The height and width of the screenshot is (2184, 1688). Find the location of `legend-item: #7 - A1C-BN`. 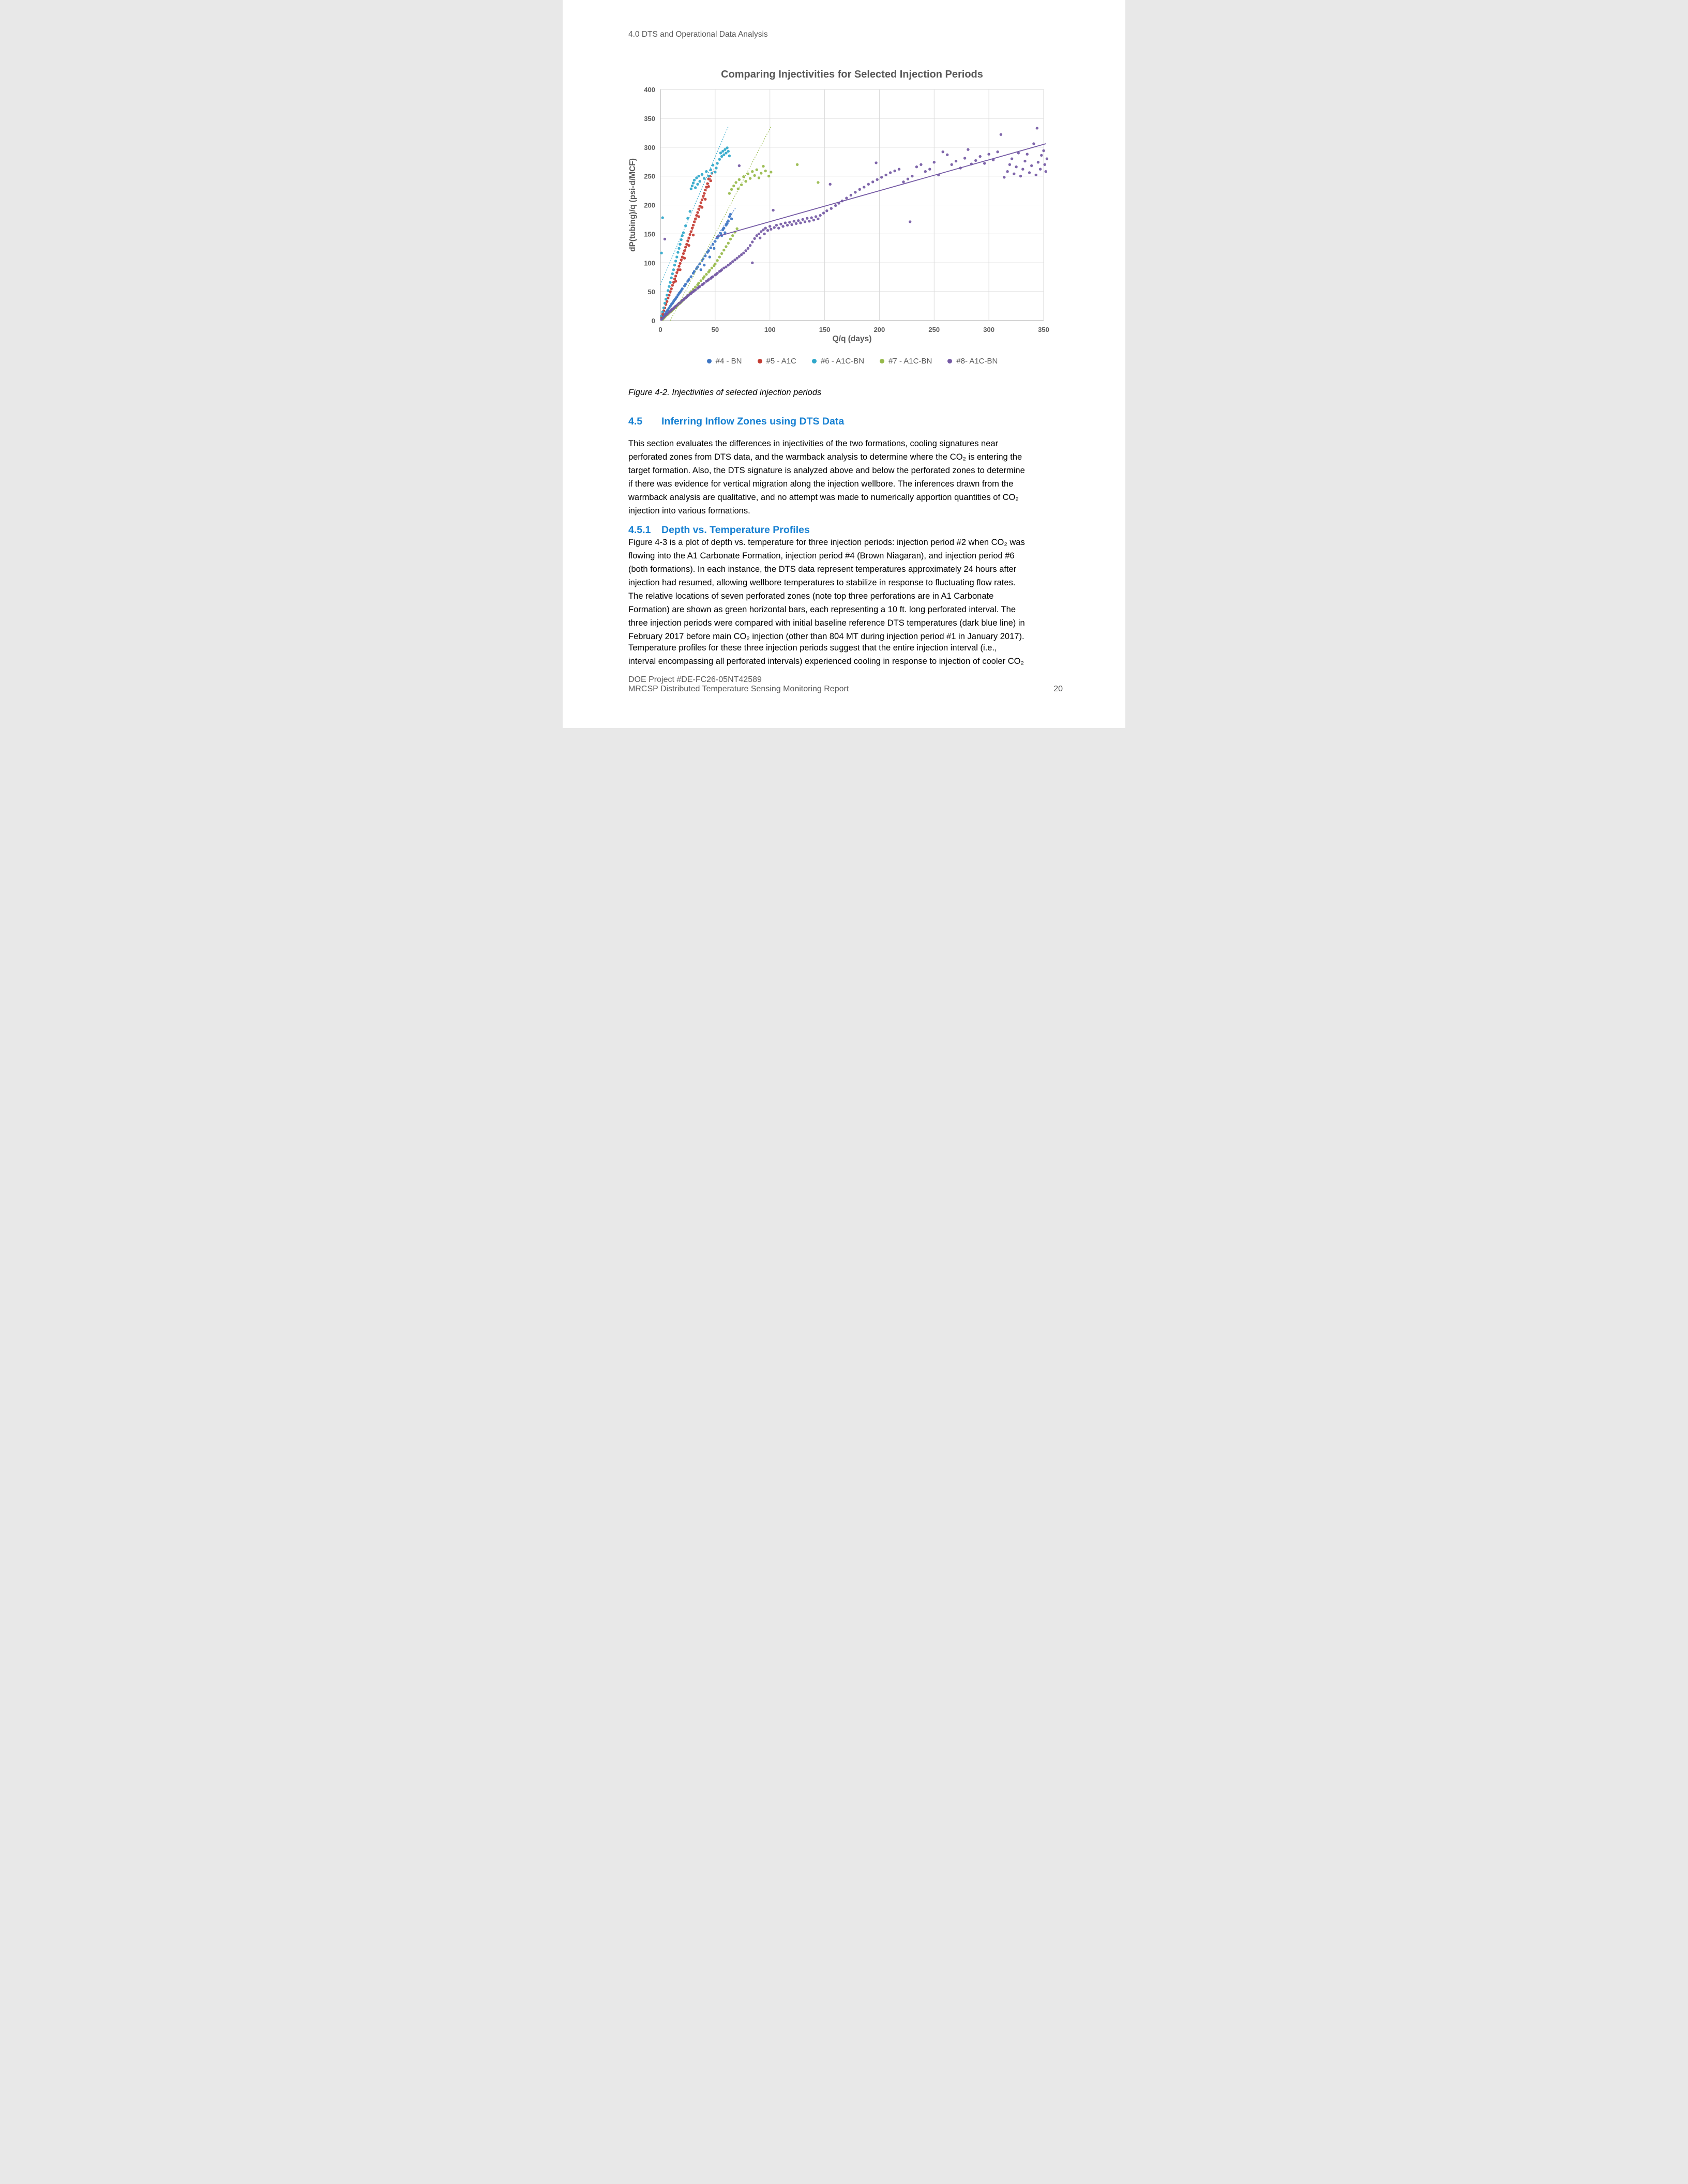

legend-item: #7 - A1C-BN is located at coordinates (906, 361).